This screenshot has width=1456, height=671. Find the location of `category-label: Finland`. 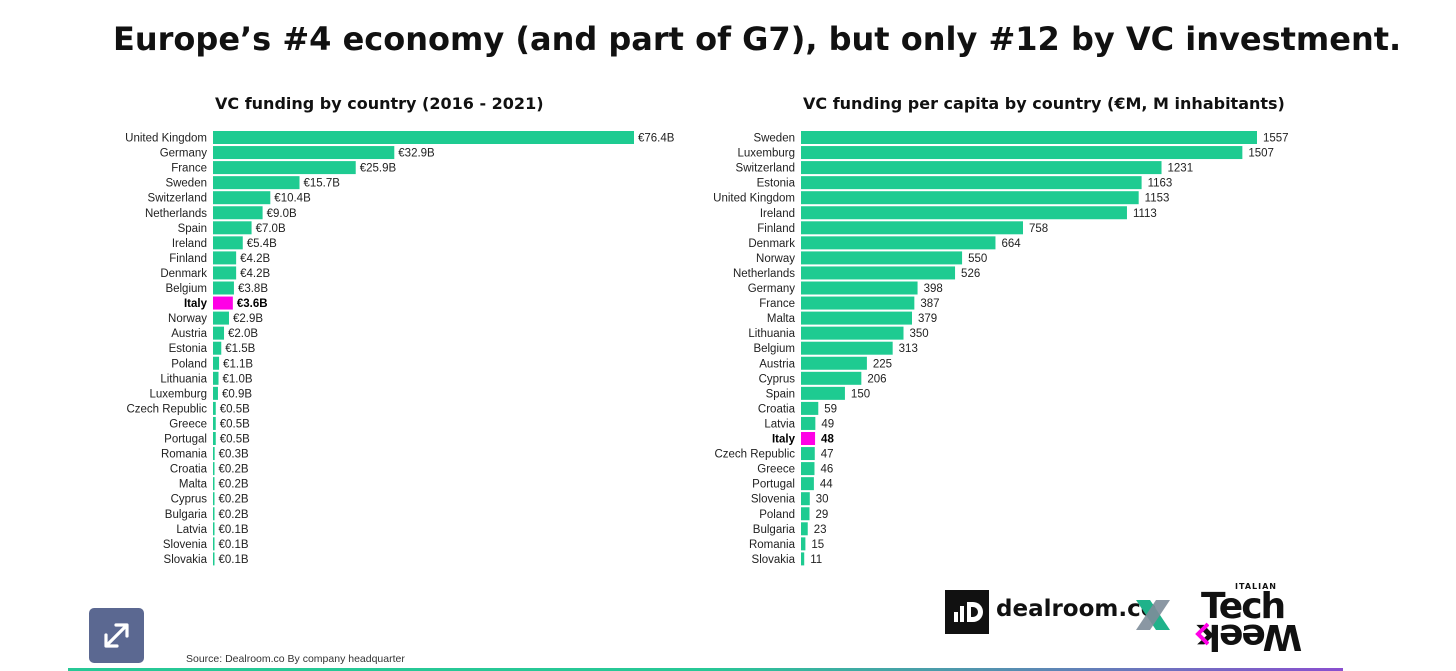

category-label: Finland is located at coordinates (776, 229).